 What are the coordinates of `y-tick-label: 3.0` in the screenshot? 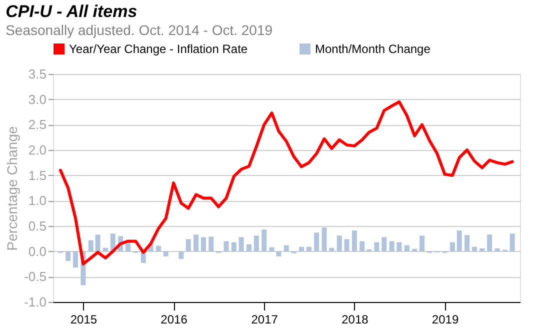 It's located at (37, 99).